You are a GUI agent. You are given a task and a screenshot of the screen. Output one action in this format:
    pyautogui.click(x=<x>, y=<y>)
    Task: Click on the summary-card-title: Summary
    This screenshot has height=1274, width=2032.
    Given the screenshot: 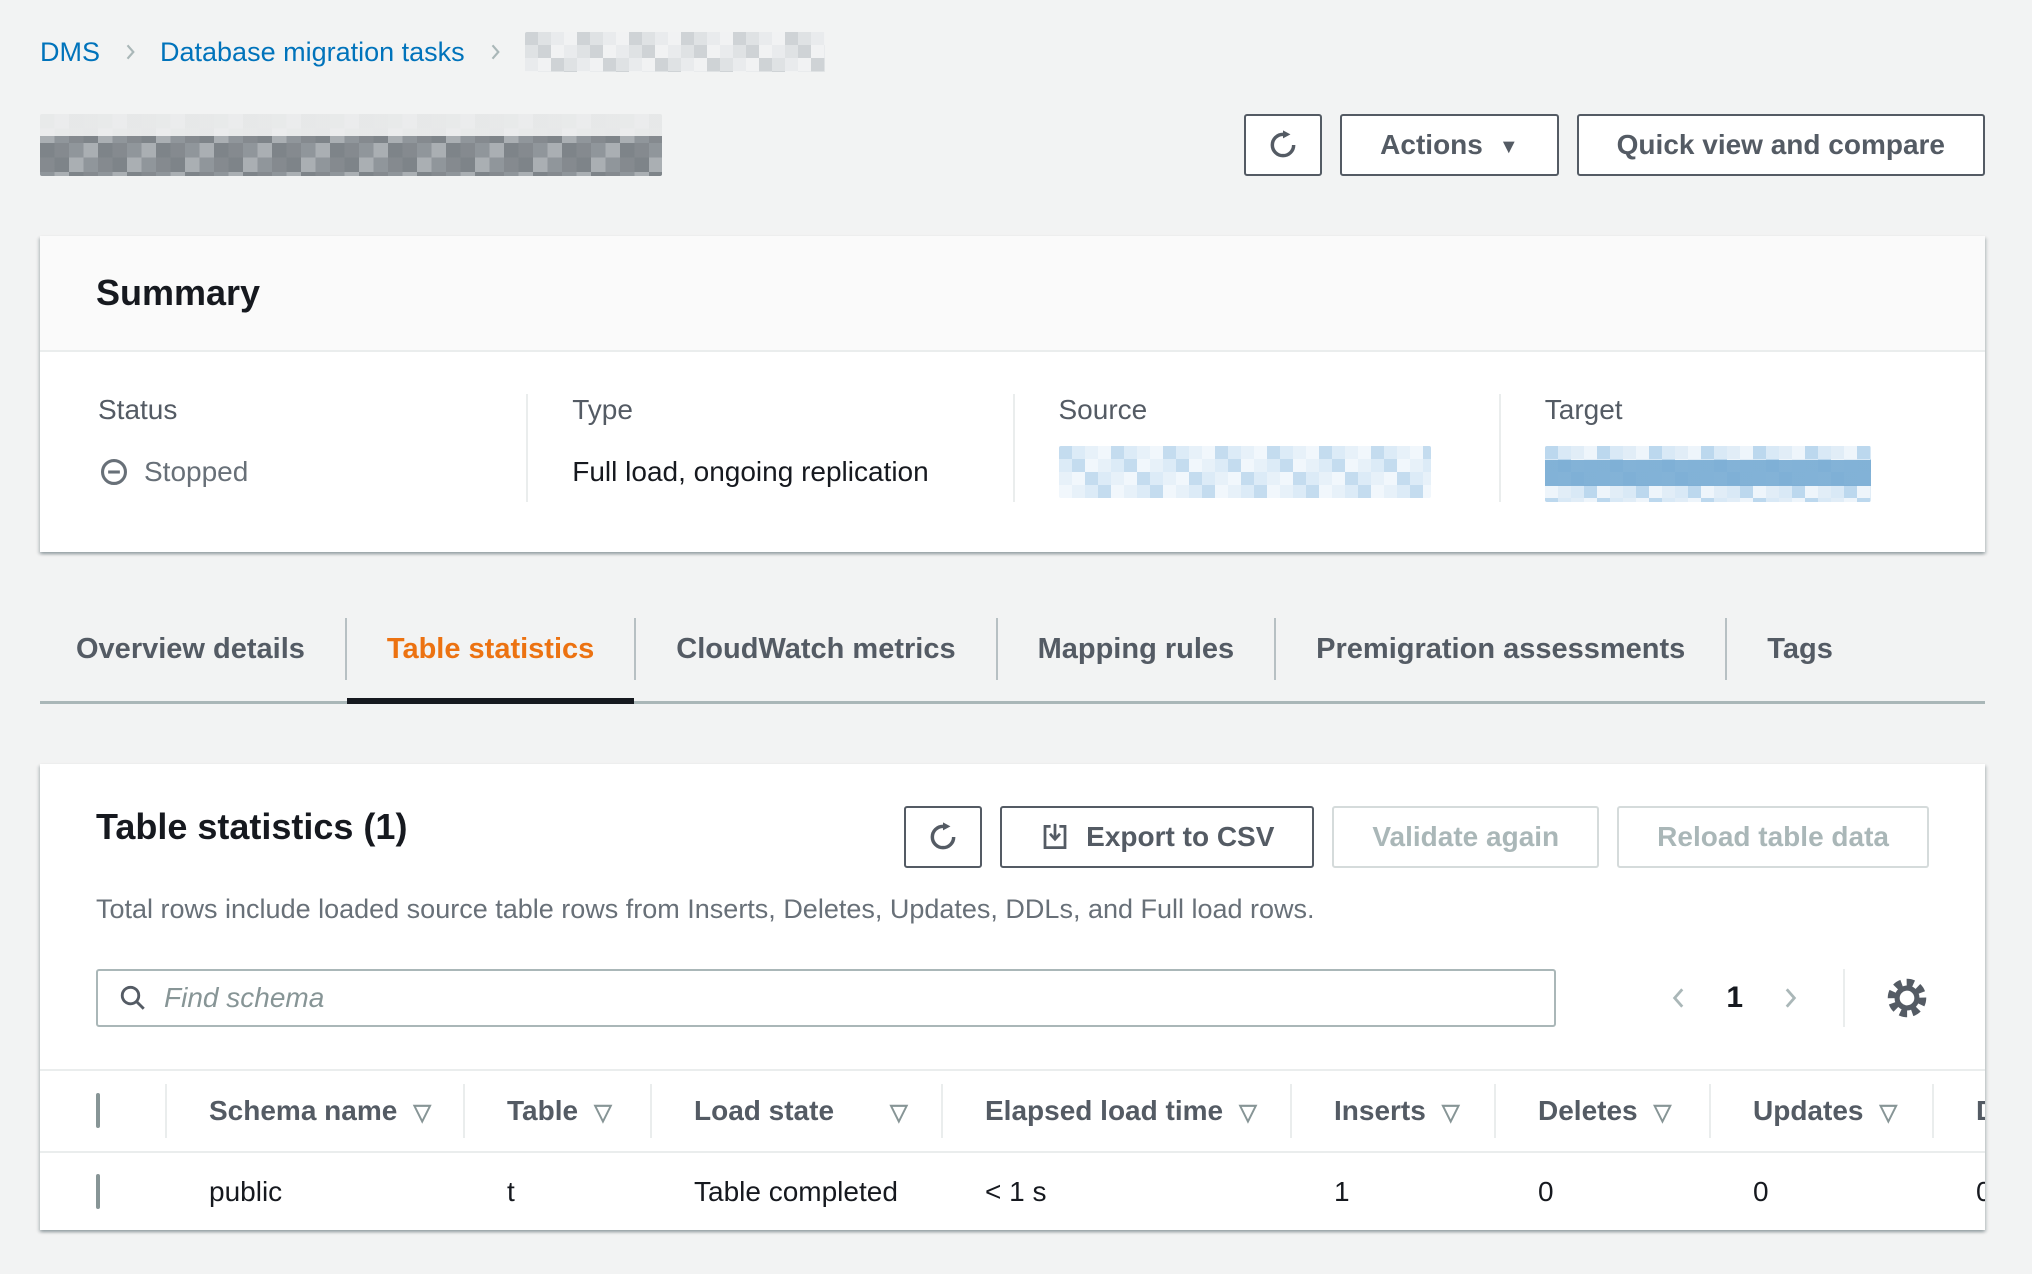 What is the action you would take?
    pyautogui.click(x=1012, y=294)
    